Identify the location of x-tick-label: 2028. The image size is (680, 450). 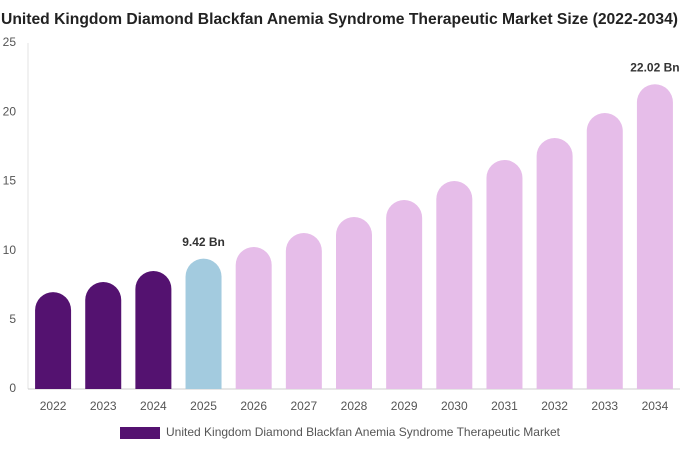
(354, 406).